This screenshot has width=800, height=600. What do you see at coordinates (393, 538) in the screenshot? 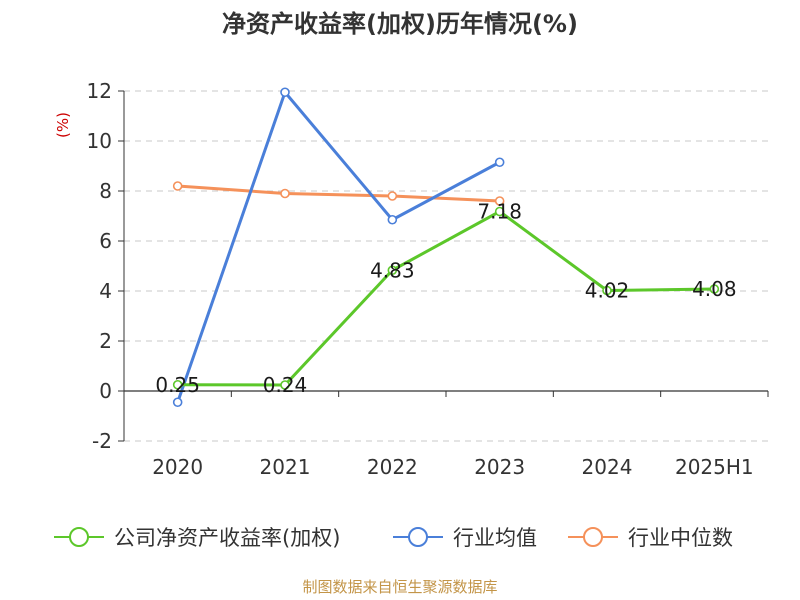
I see `legend: 公司净资产收益率(加权) 行业均值 行业中位数` at bounding box center [393, 538].